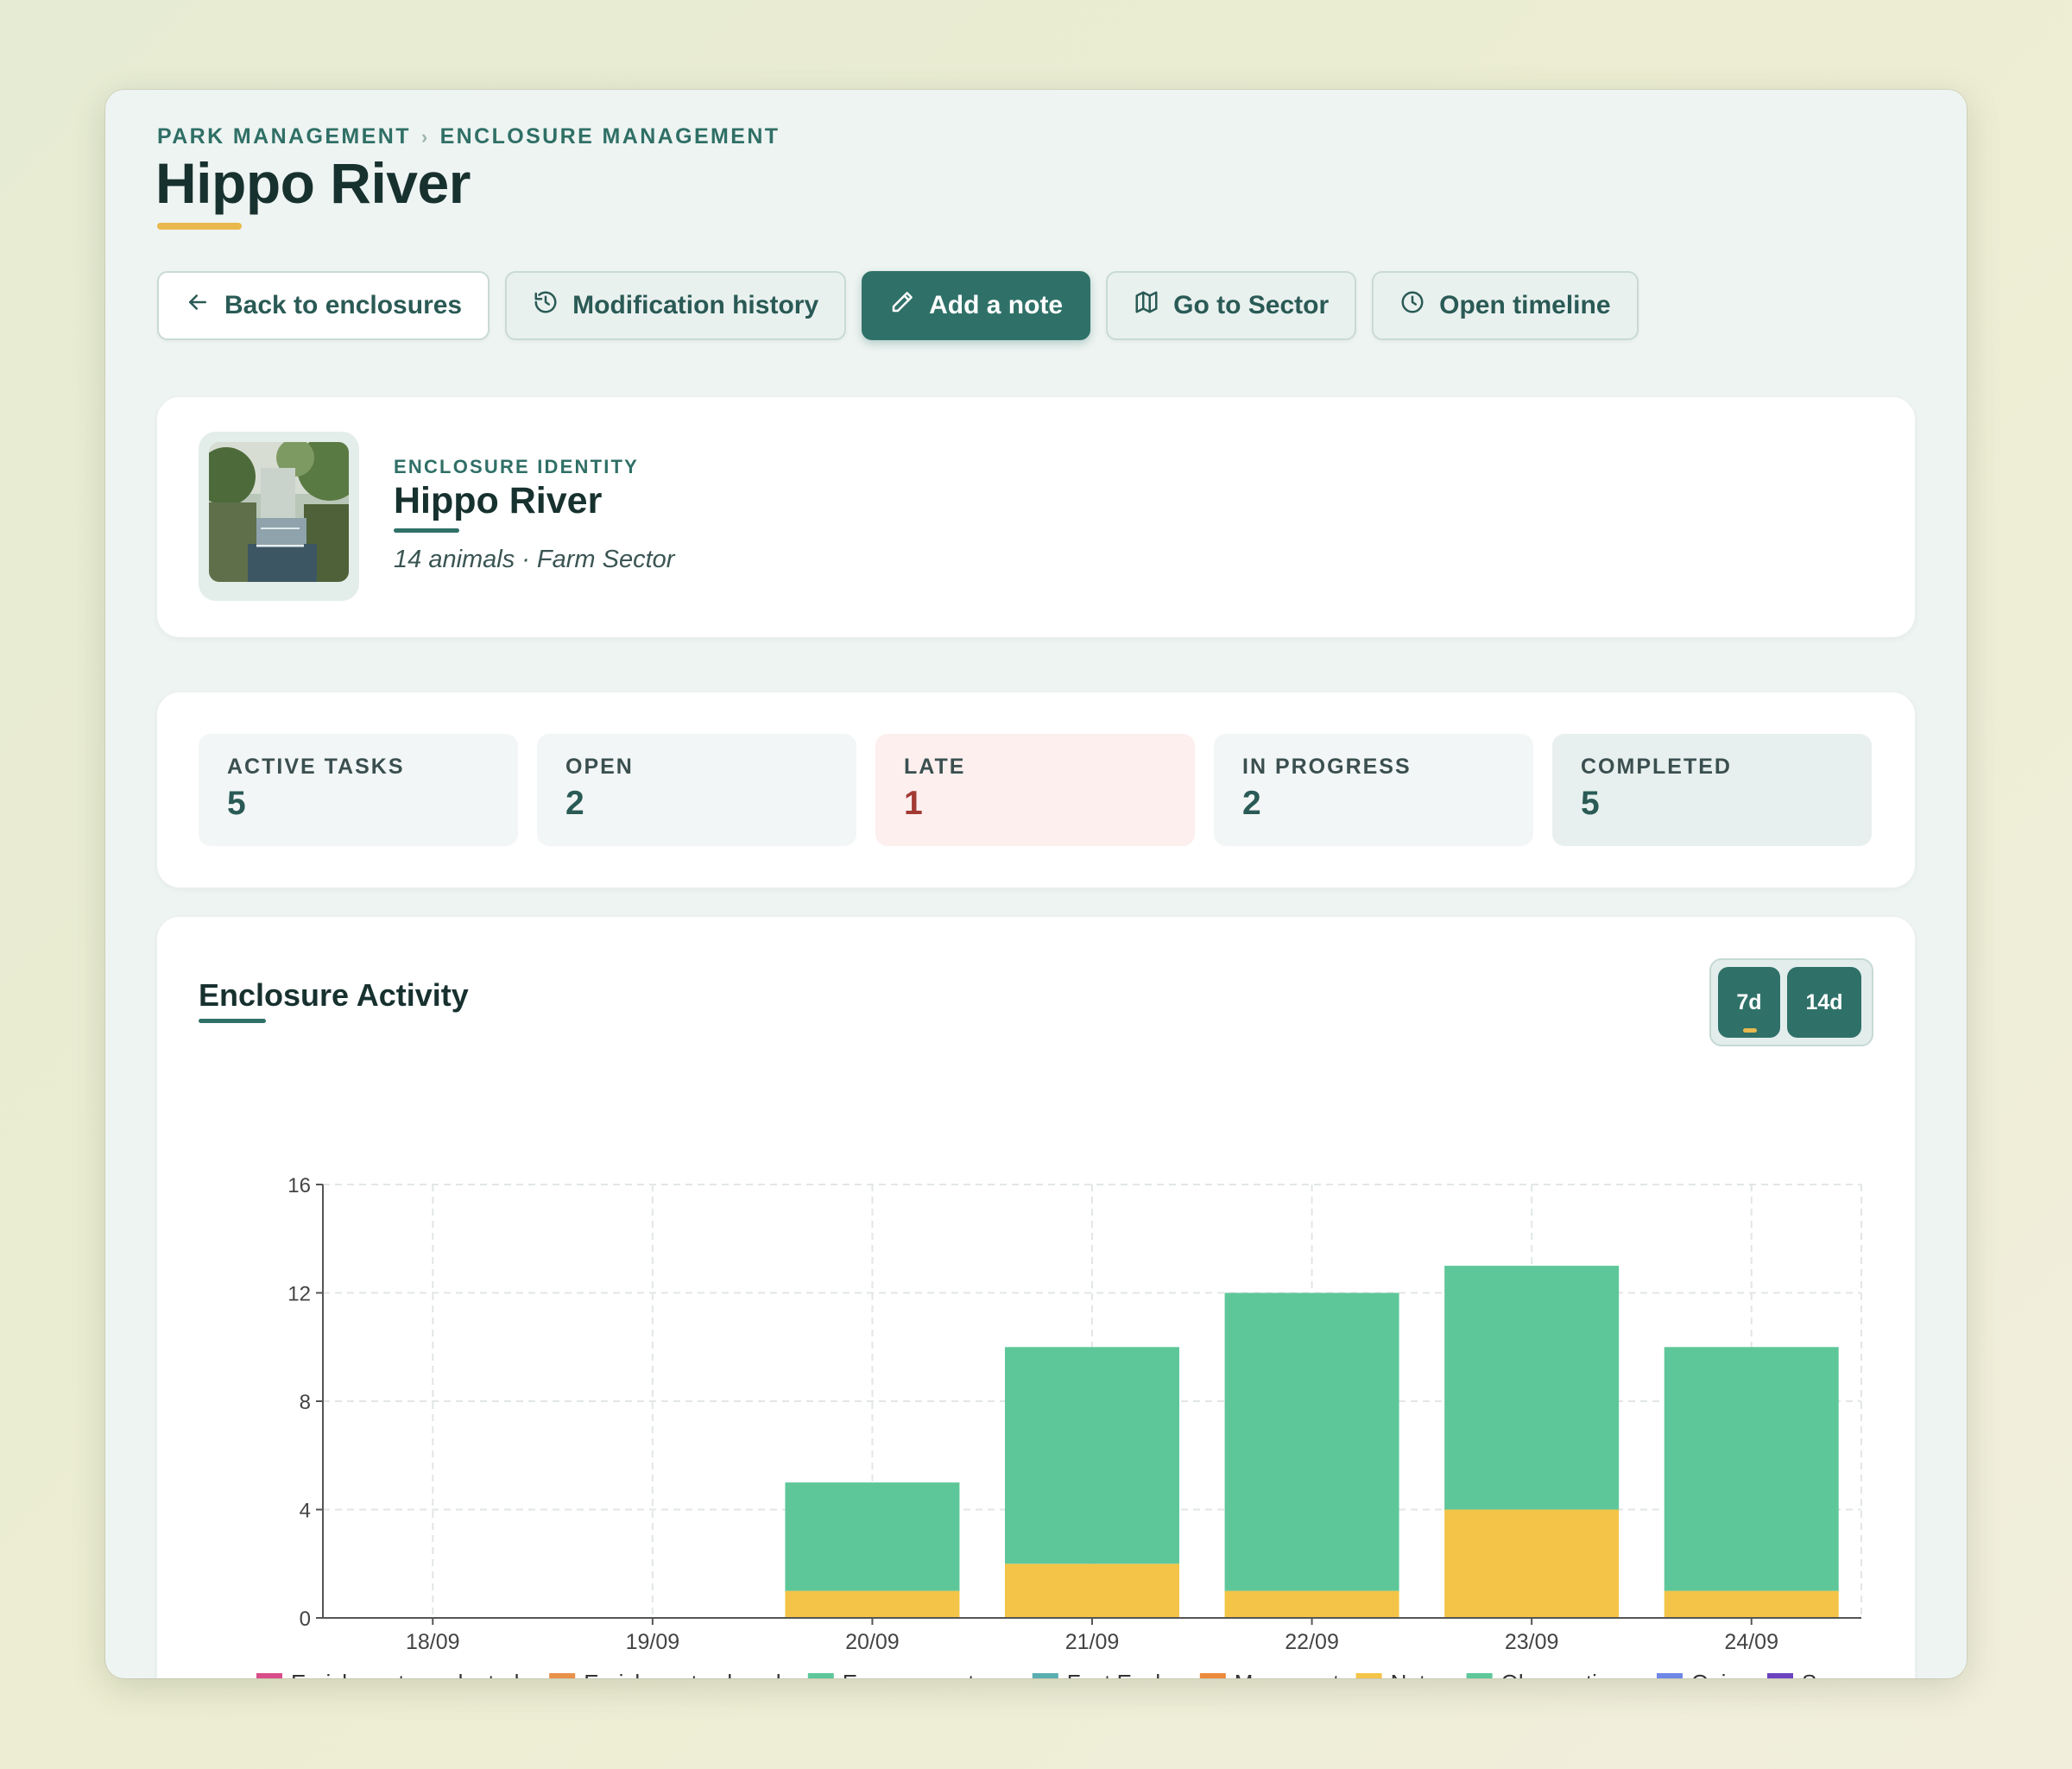 The width and height of the screenshot is (2072, 1769). I want to click on range-14d-button: 14d, so click(1824, 1002).